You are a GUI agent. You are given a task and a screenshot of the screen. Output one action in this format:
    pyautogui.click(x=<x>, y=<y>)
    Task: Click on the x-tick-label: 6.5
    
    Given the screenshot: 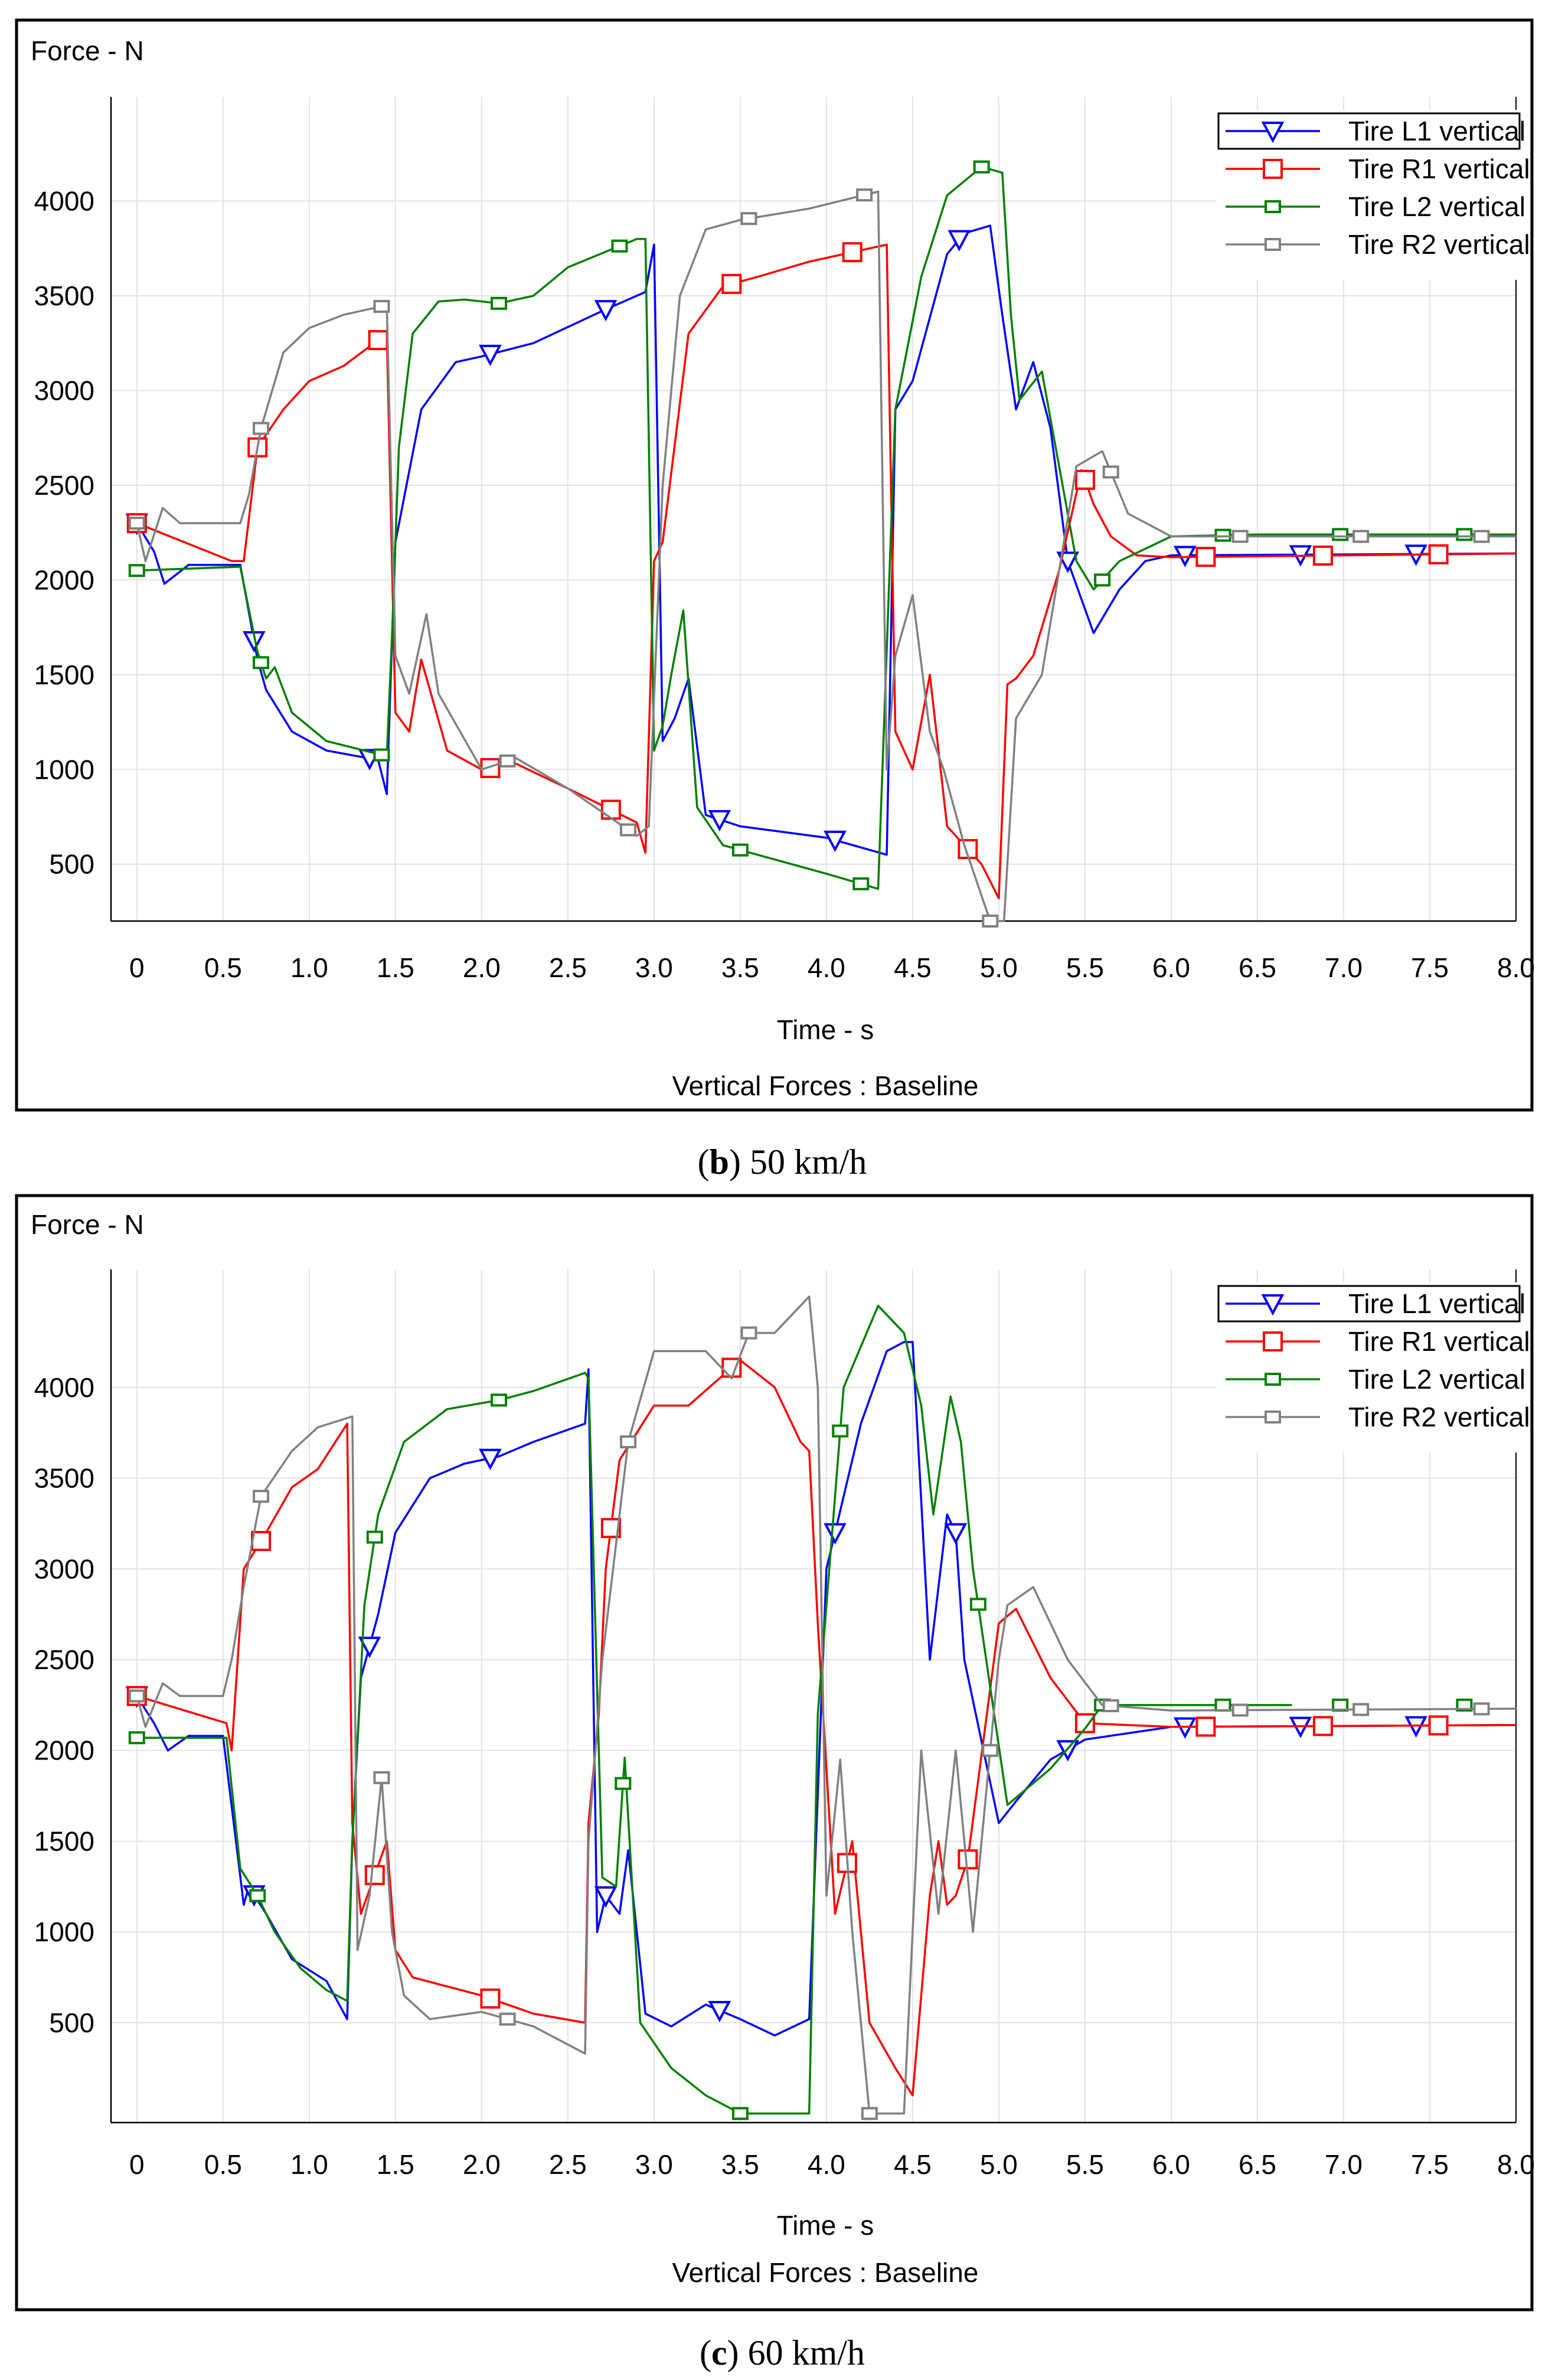 What is the action you would take?
    pyautogui.click(x=1257, y=2164)
    